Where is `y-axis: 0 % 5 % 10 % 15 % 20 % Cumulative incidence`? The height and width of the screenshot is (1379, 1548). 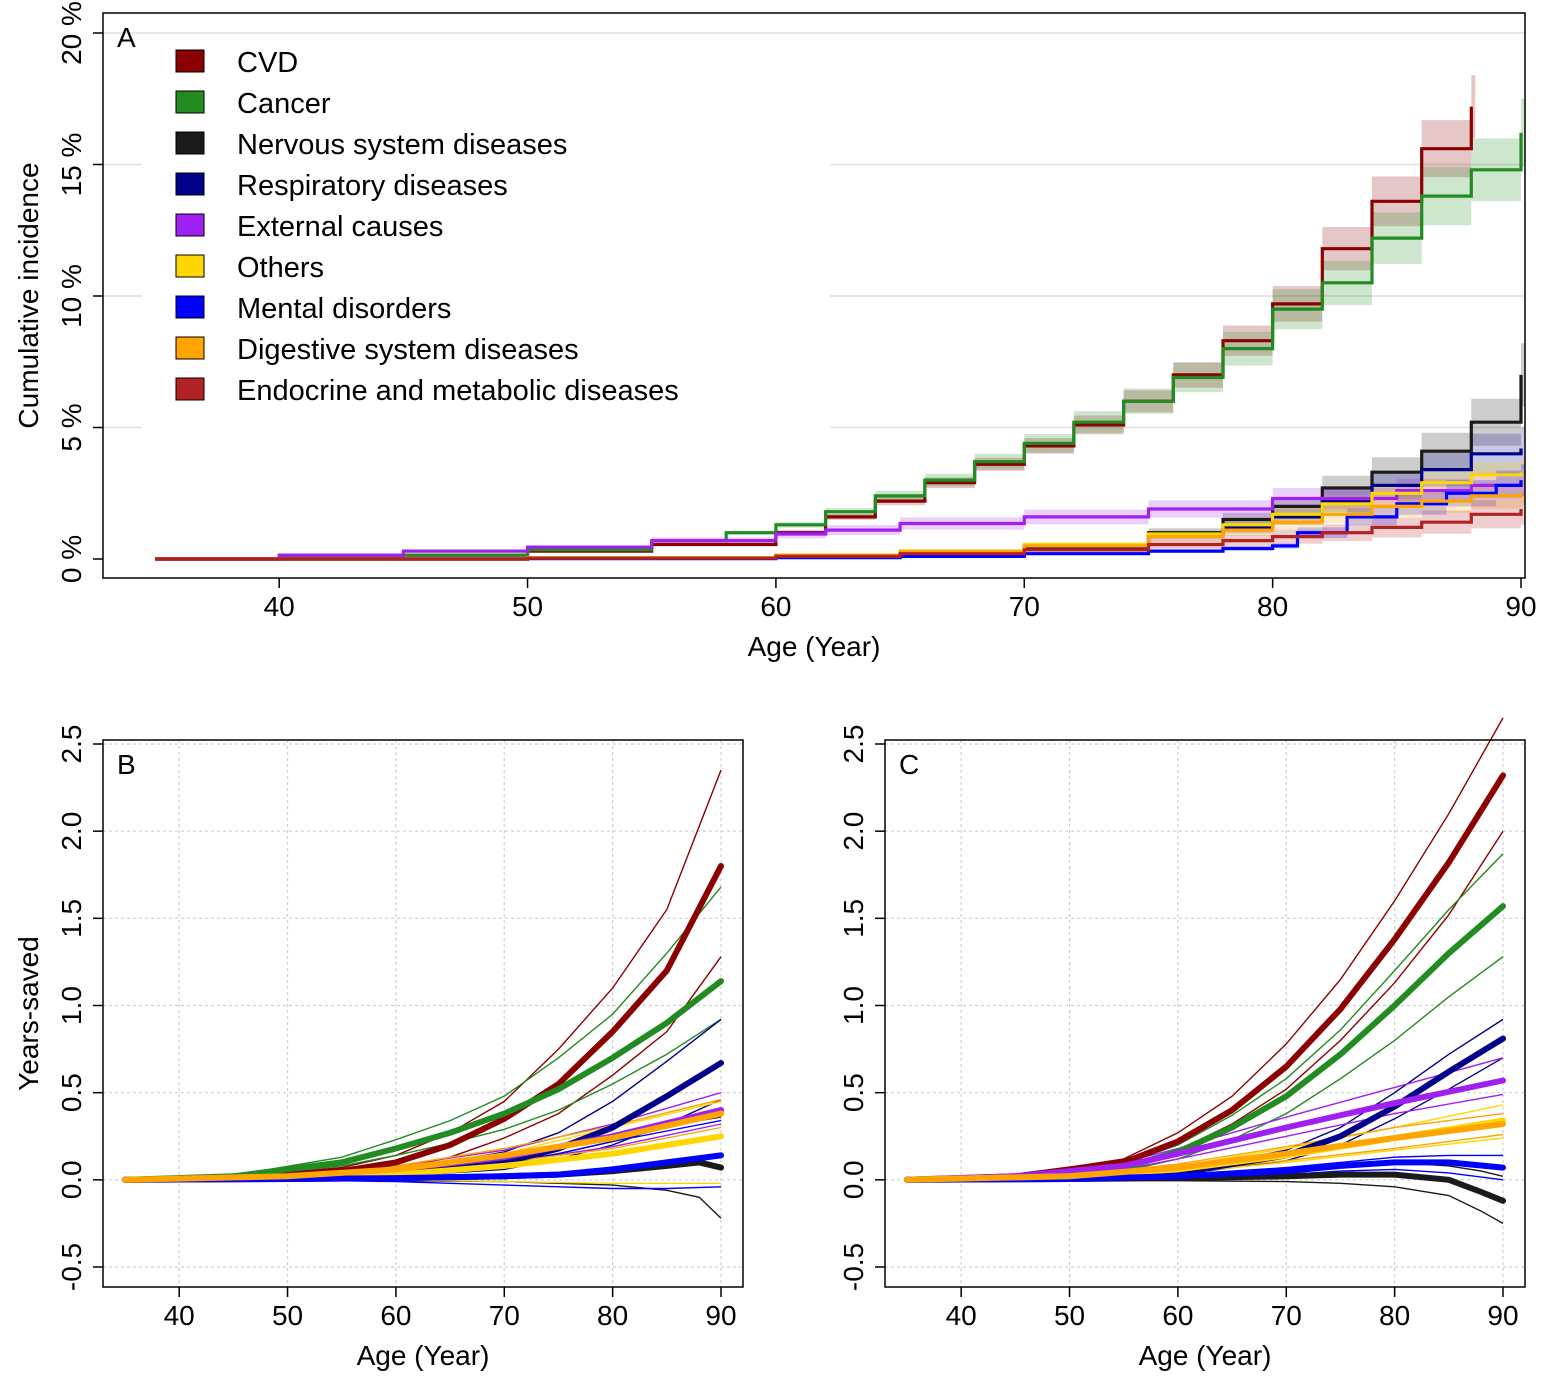
y-axis: 0 % 5 % 10 % 15 % 20 % Cumulative incidence is located at coordinates (58, 292).